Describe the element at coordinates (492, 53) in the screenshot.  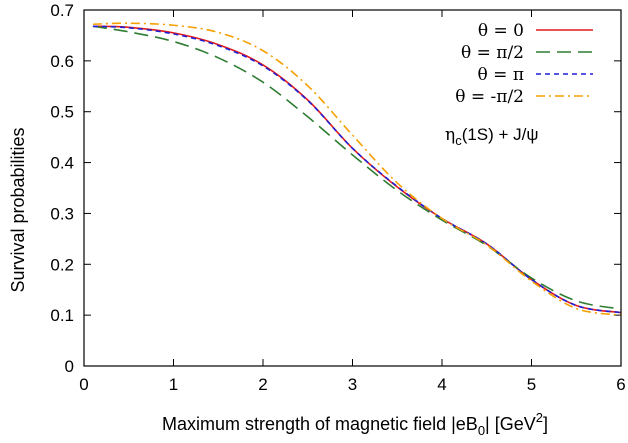
I see `legend-label-1: θ = π/2` at that location.